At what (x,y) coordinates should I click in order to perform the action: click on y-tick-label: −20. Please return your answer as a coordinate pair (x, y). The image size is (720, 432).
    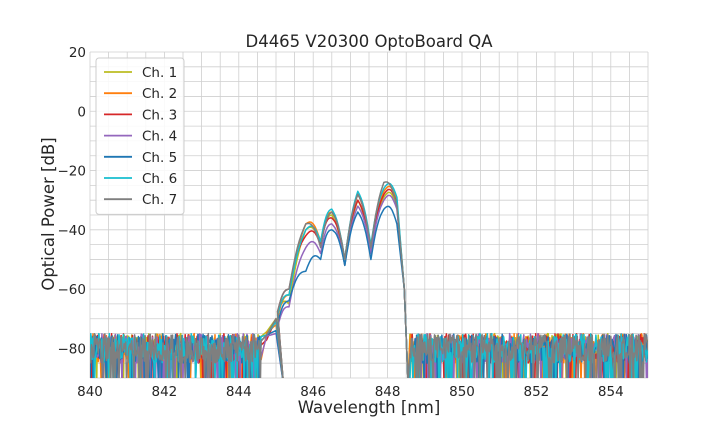
    Looking at the image, I should click on (72, 172).